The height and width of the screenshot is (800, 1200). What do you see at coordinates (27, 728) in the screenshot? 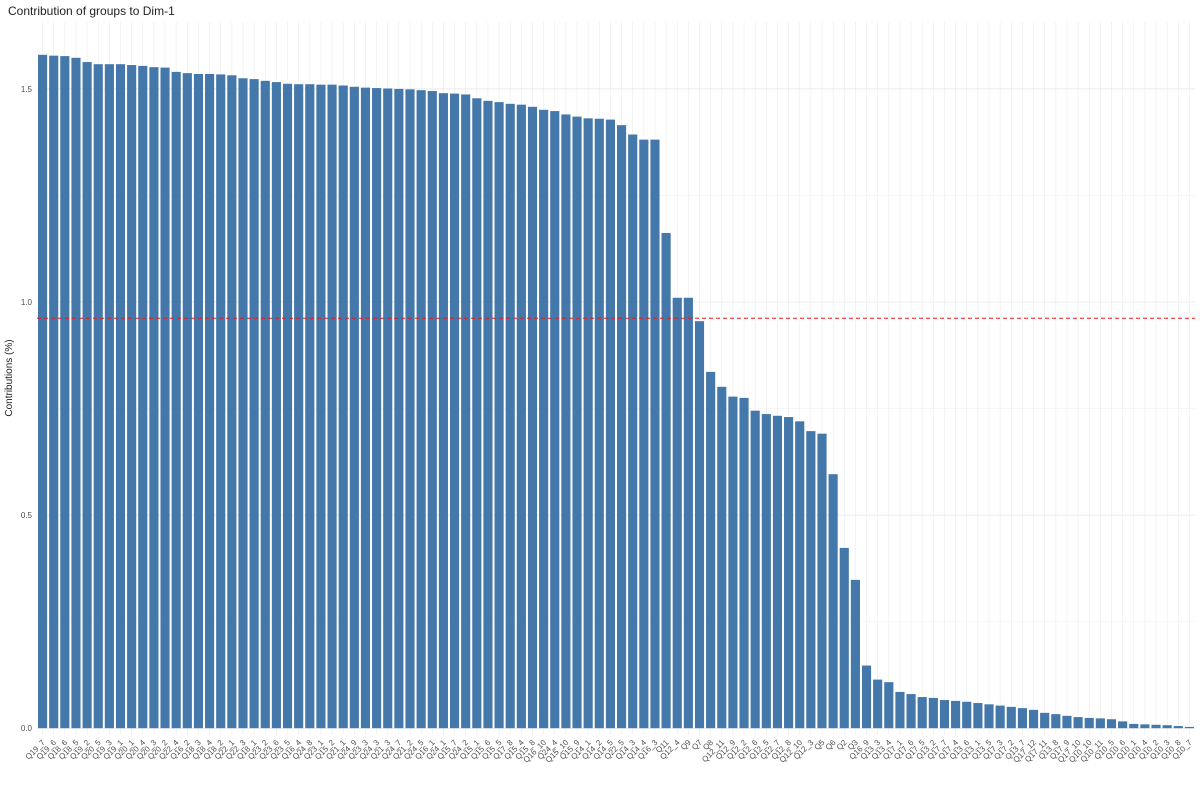
I see `y-tick-label: 0.0` at bounding box center [27, 728].